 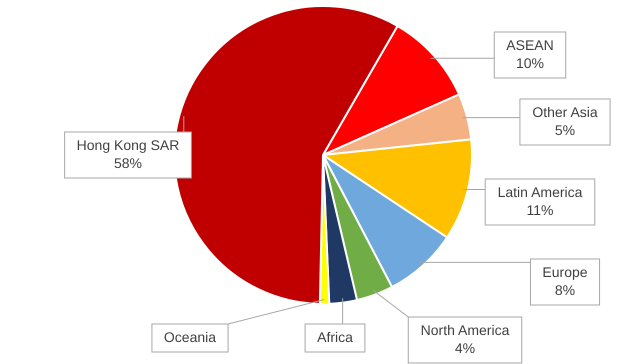 What do you see at coordinates (128, 144) in the screenshot?
I see `slice-label: Hong Kong SAR` at bounding box center [128, 144].